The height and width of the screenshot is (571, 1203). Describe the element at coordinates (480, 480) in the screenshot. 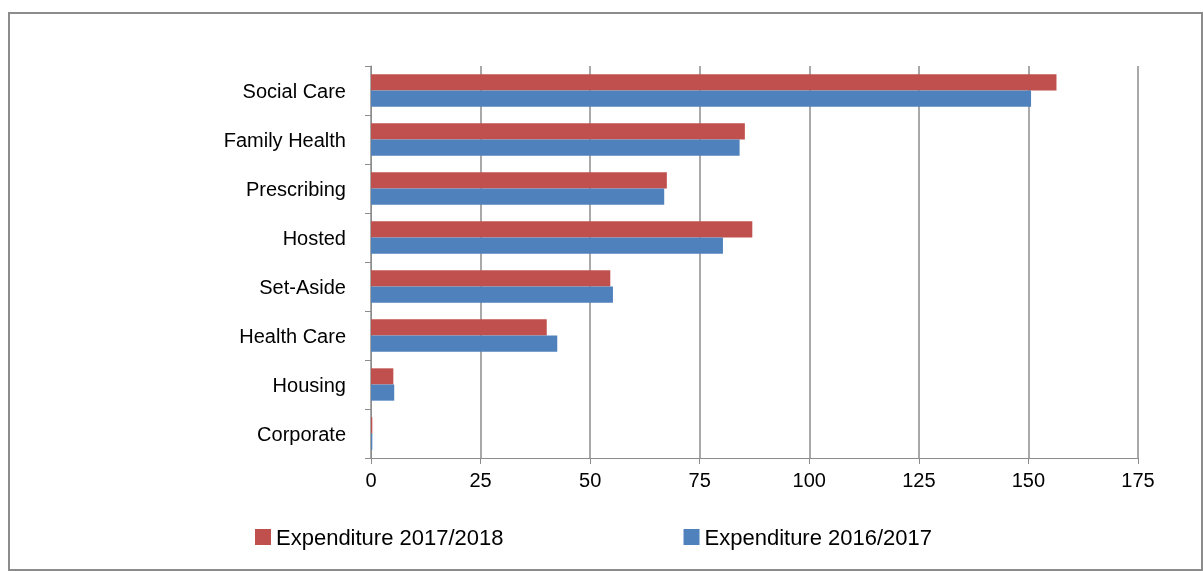

I see `x-tick-label: 25` at that location.